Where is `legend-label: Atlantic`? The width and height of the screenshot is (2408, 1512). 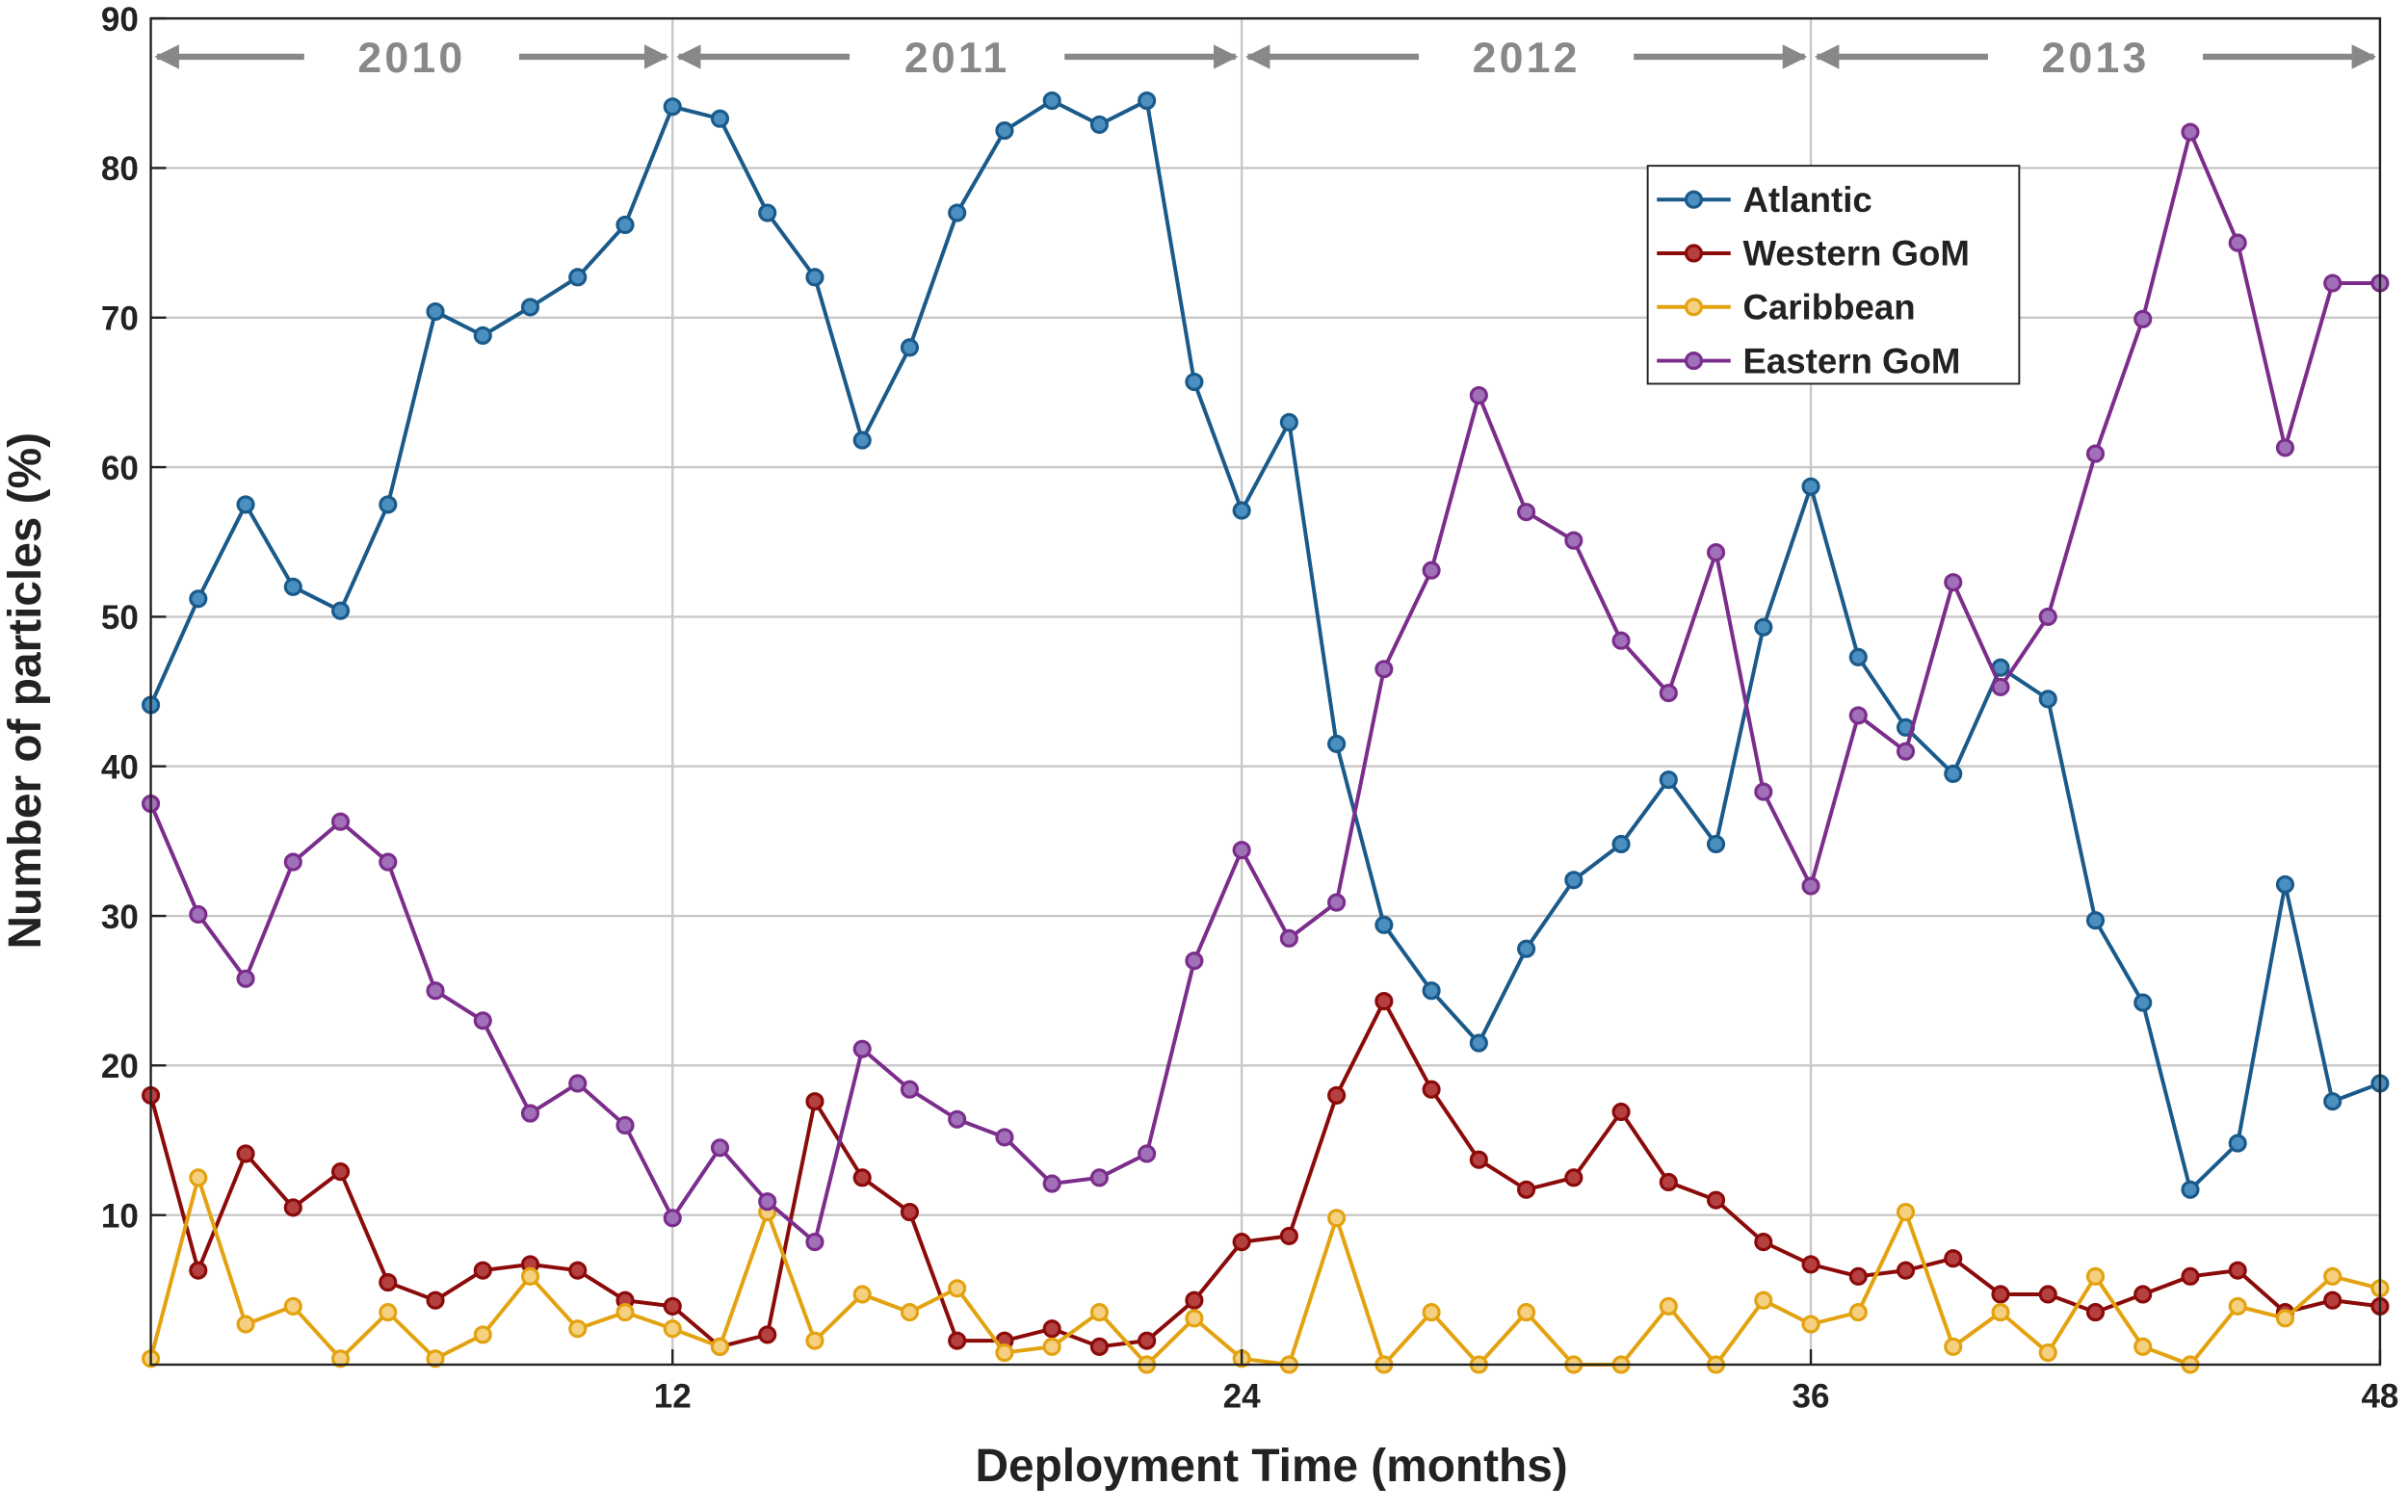
legend-label: Atlantic is located at coordinates (1806, 200).